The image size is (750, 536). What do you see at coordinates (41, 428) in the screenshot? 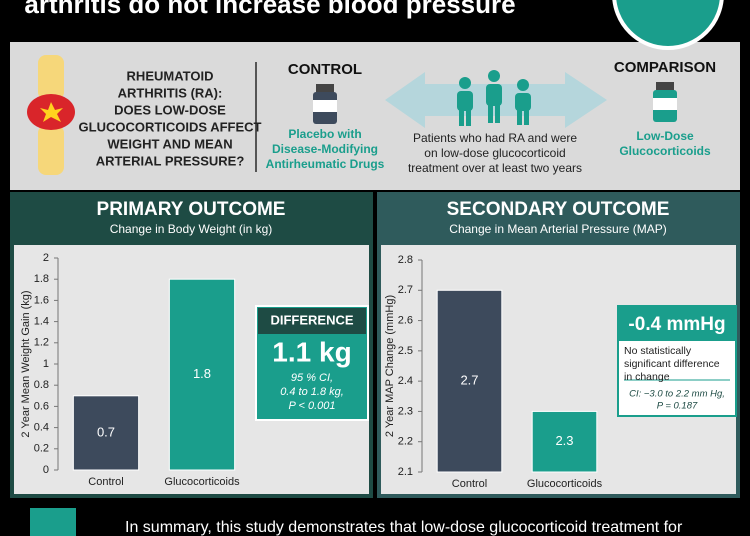
I see `y-tick-label: 0.4` at bounding box center [41, 428].